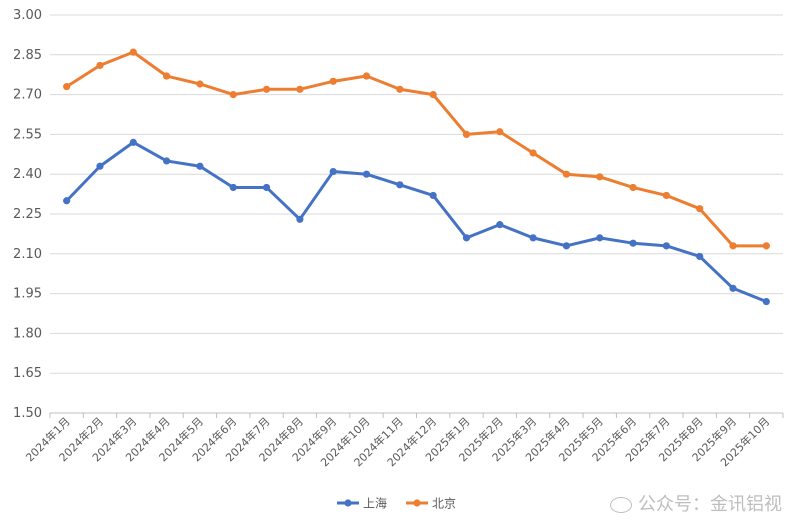  Describe the element at coordinates (375, 503) in the screenshot. I see `legend-label: 上海` at that location.